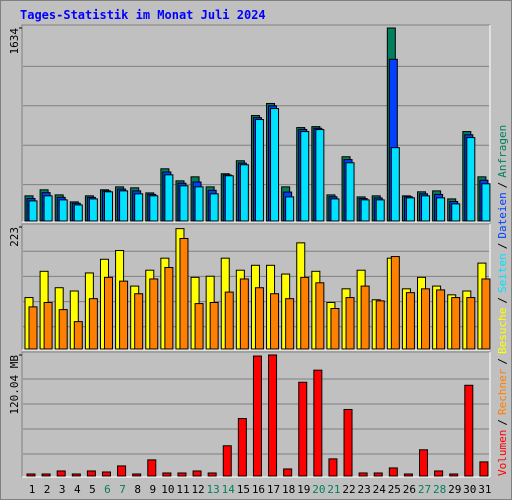  Describe the element at coordinates (364, 489) in the screenshot. I see `x-tick-label: 23` at that location.